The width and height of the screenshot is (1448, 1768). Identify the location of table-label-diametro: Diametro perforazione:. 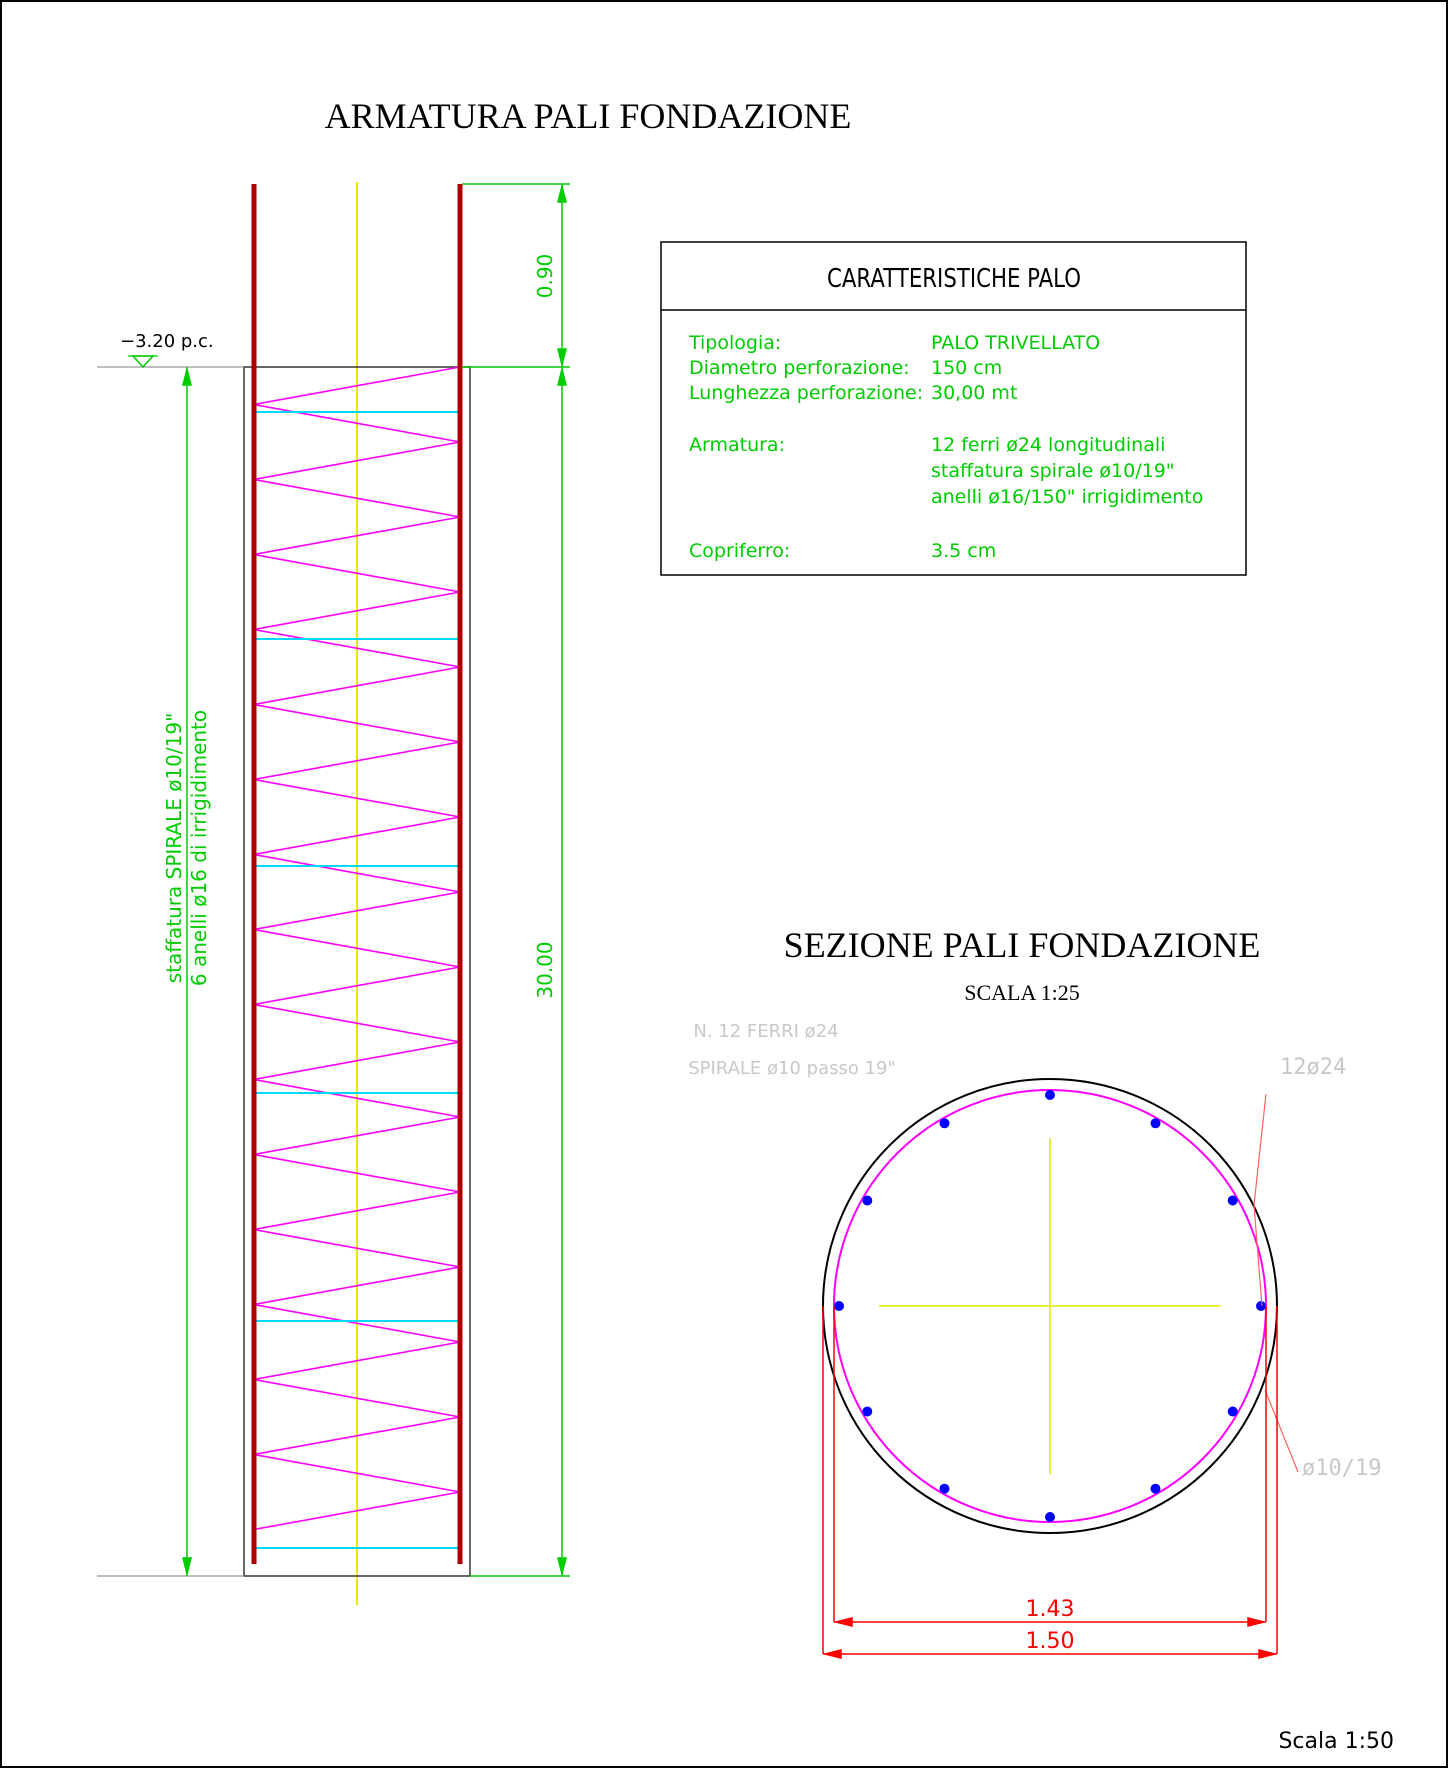
(799, 368).